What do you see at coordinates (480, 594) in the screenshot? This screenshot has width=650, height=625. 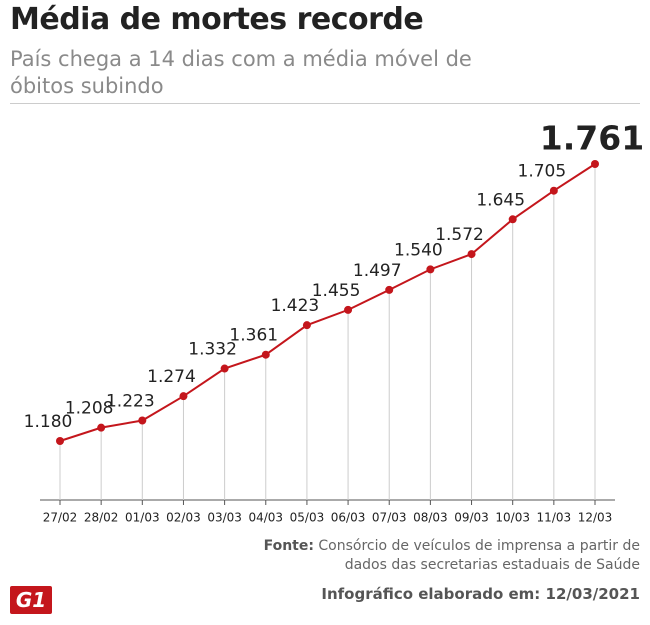 I see `footer: Infográfico elaborado em: 12/03/2021` at bounding box center [480, 594].